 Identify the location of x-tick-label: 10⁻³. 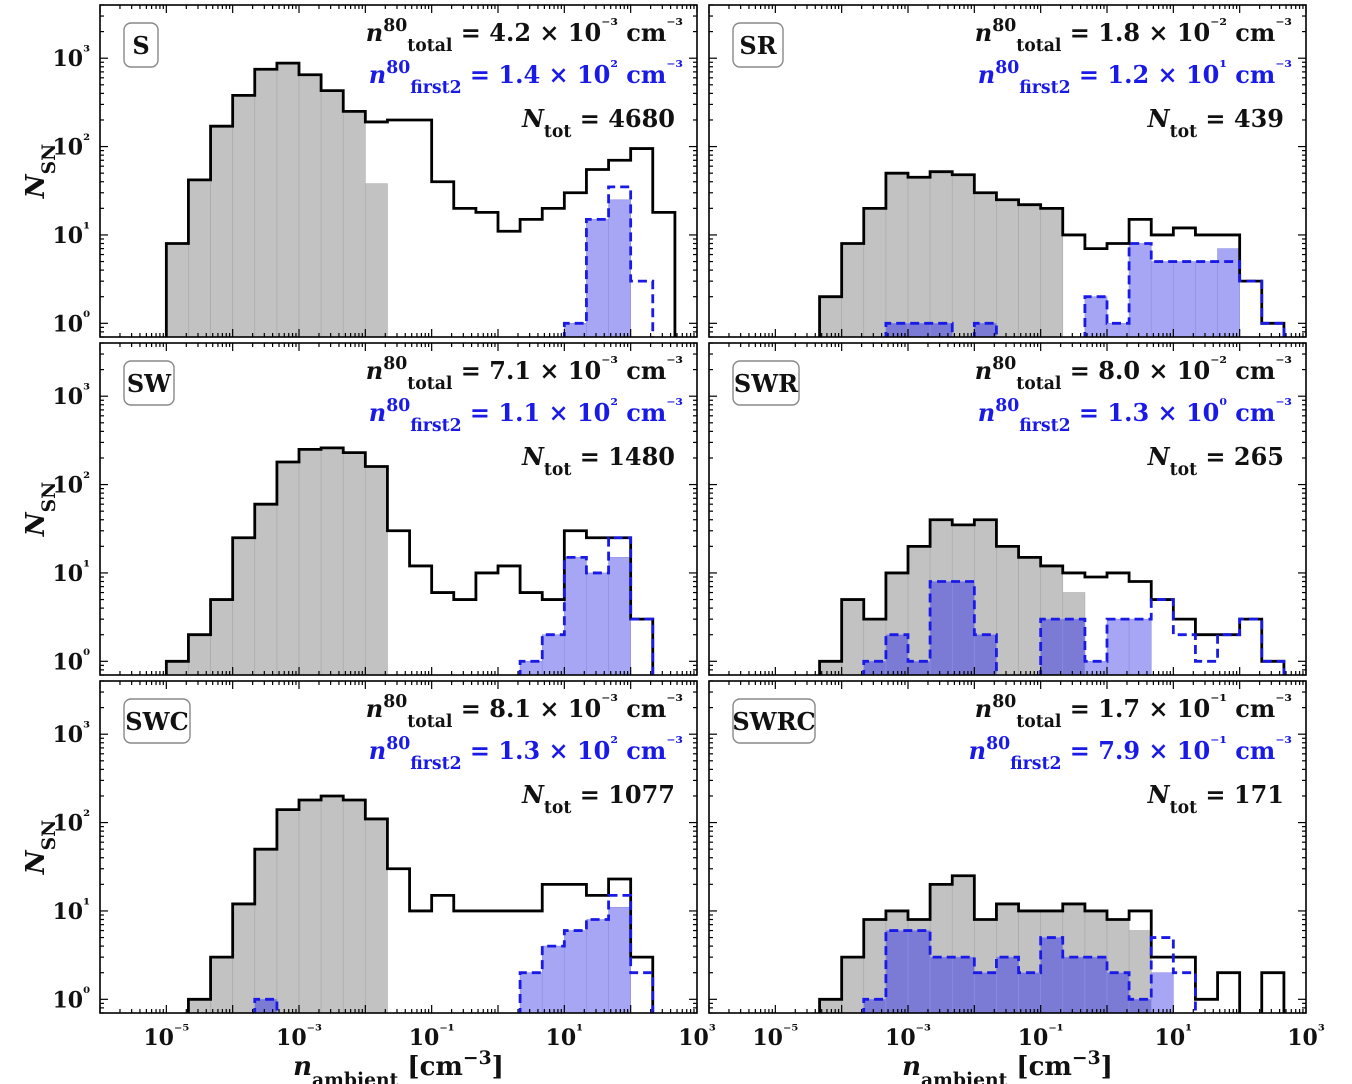
(908, 1036).